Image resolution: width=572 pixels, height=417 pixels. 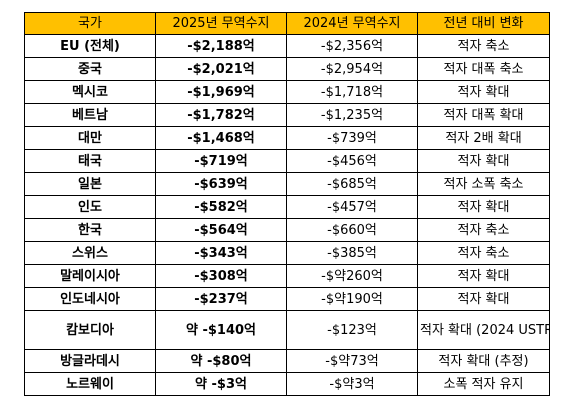 I want to click on country-cell: 스위스, so click(x=90, y=253).